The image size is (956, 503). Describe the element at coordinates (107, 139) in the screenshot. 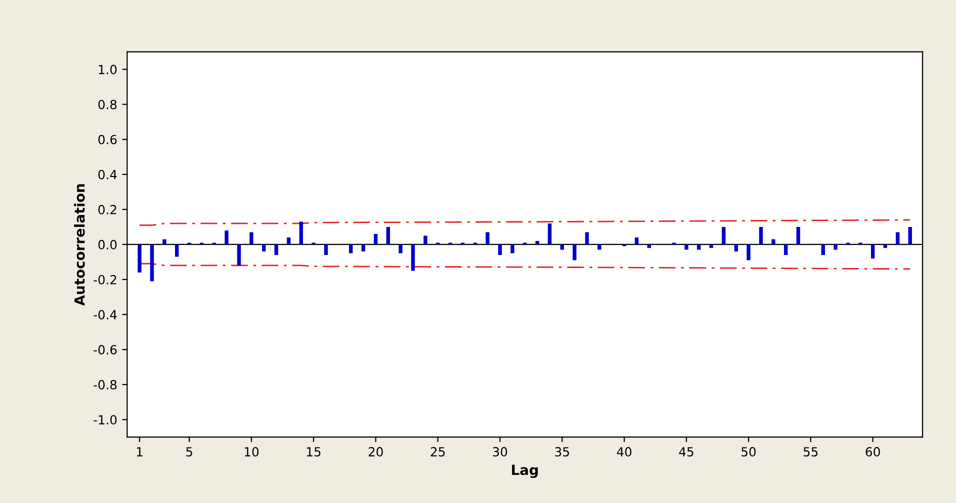

I see `y-tick-label: 0.6` at that location.